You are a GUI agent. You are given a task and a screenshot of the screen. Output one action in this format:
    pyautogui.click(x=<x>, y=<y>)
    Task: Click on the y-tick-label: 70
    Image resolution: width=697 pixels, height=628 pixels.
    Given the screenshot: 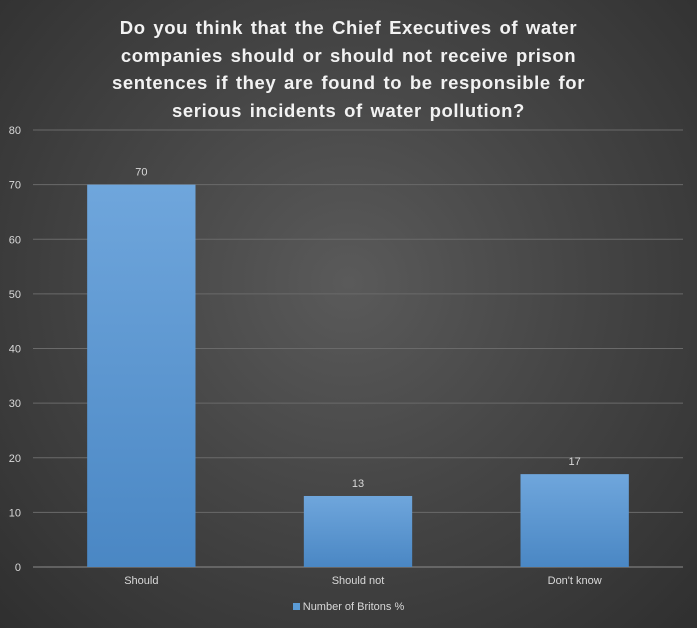 What is the action you would take?
    pyautogui.click(x=15, y=186)
    